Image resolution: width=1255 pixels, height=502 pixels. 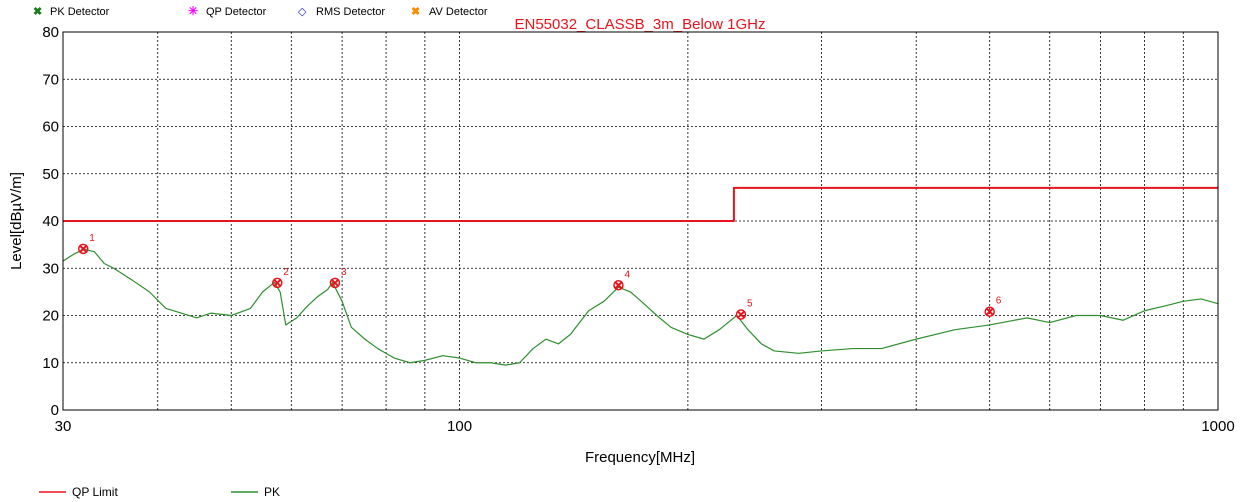 What do you see at coordinates (50, 363) in the screenshot?
I see `y-tick-label: 10` at bounding box center [50, 363].